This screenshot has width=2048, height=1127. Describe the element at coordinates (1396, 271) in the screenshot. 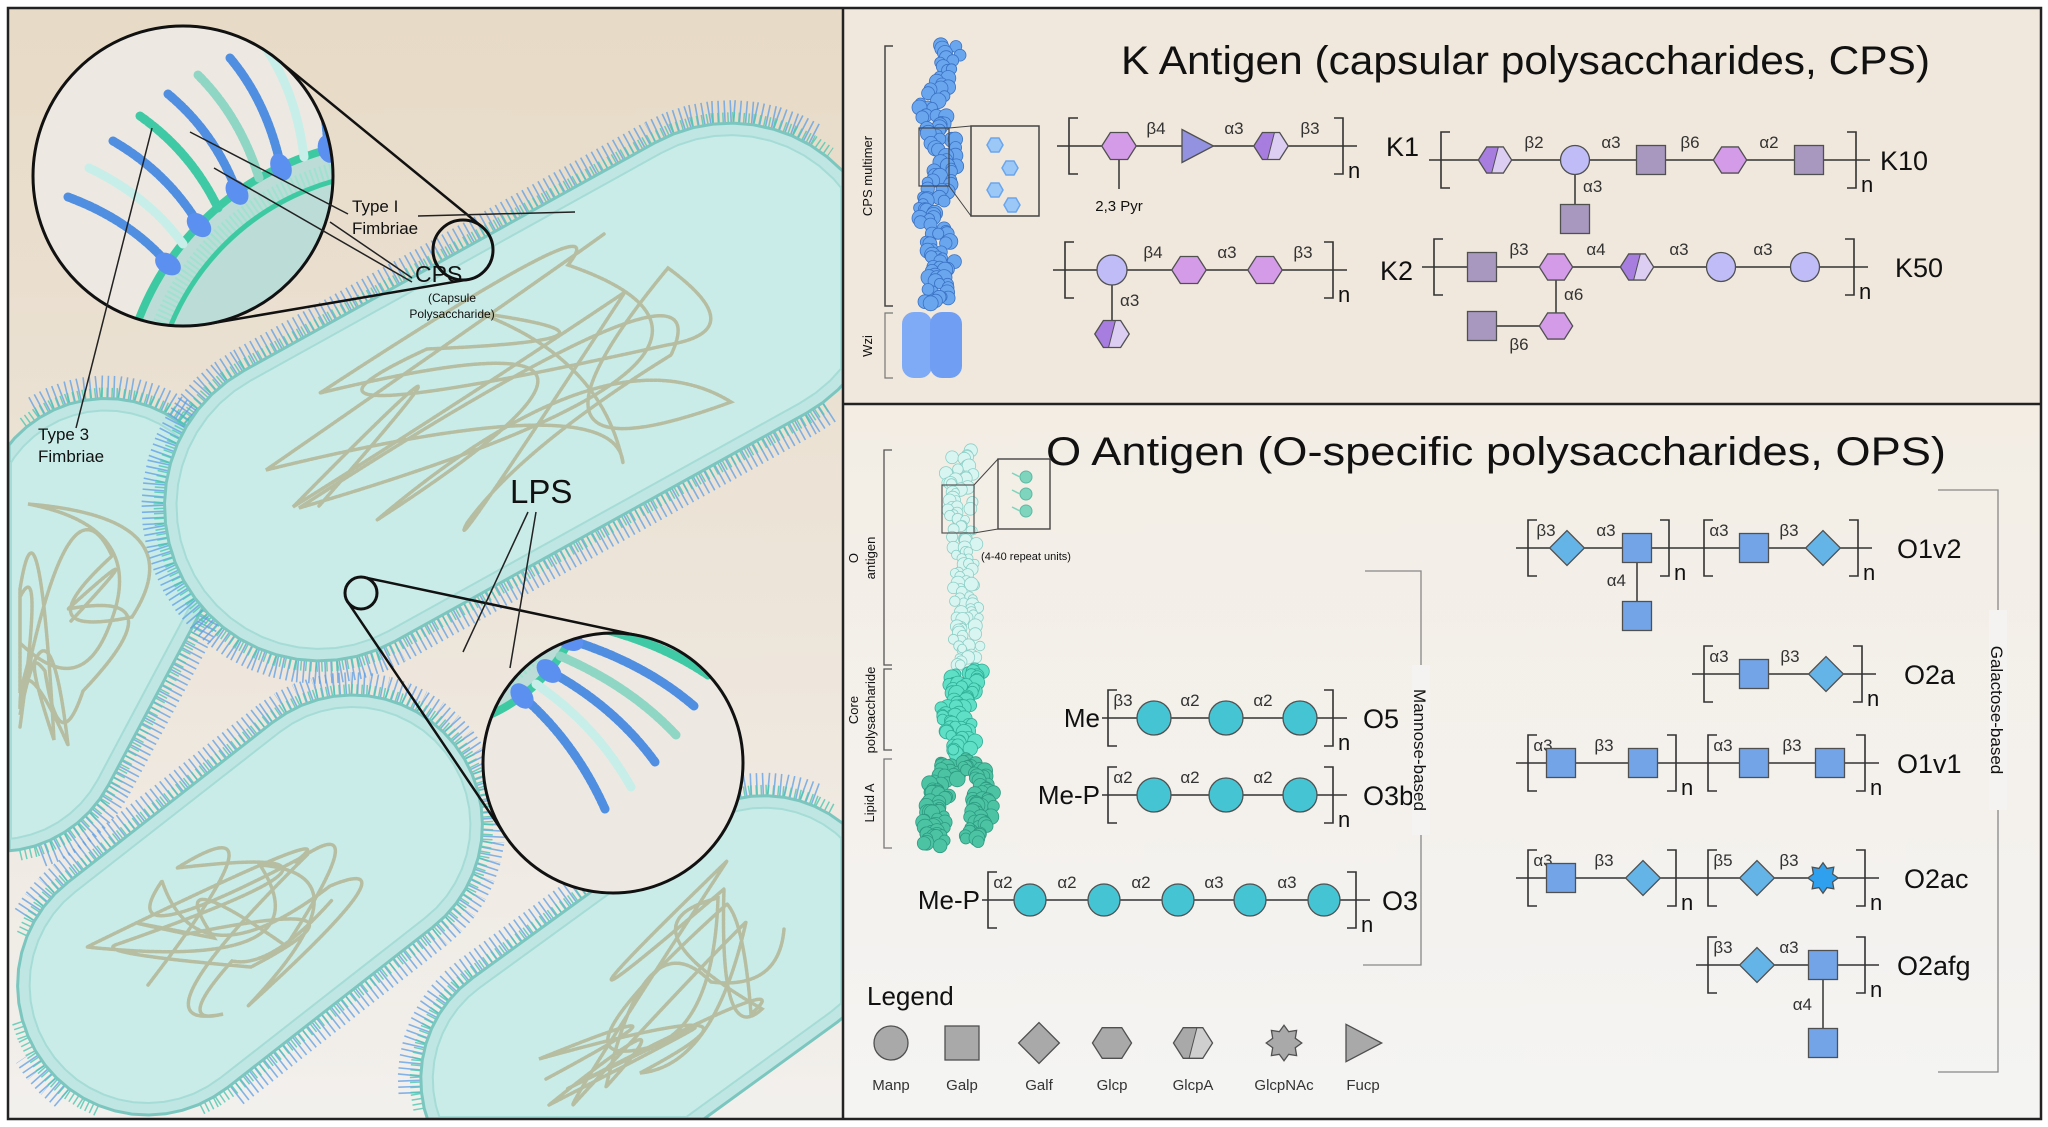

I see `serotype-label: K2` at that location.